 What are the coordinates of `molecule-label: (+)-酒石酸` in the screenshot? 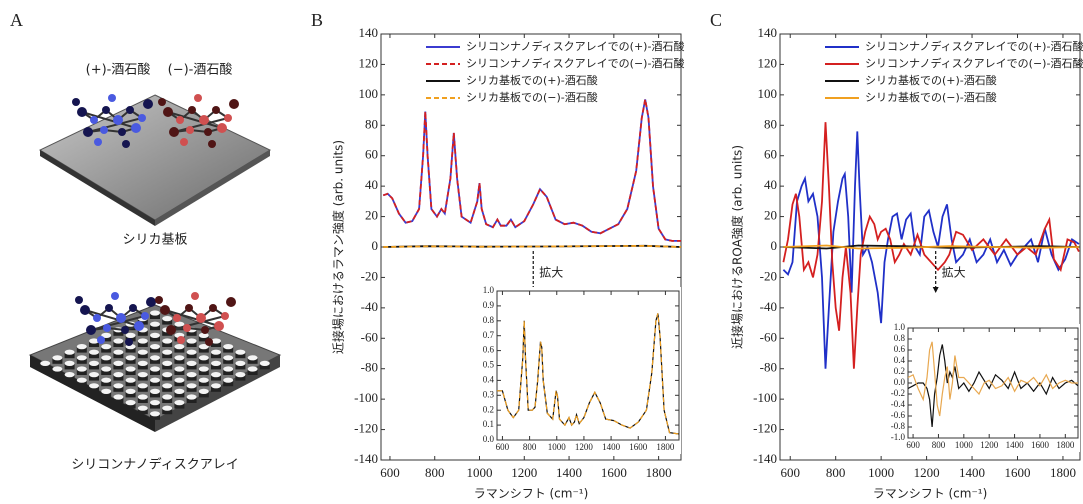 It's located at (118, 70).